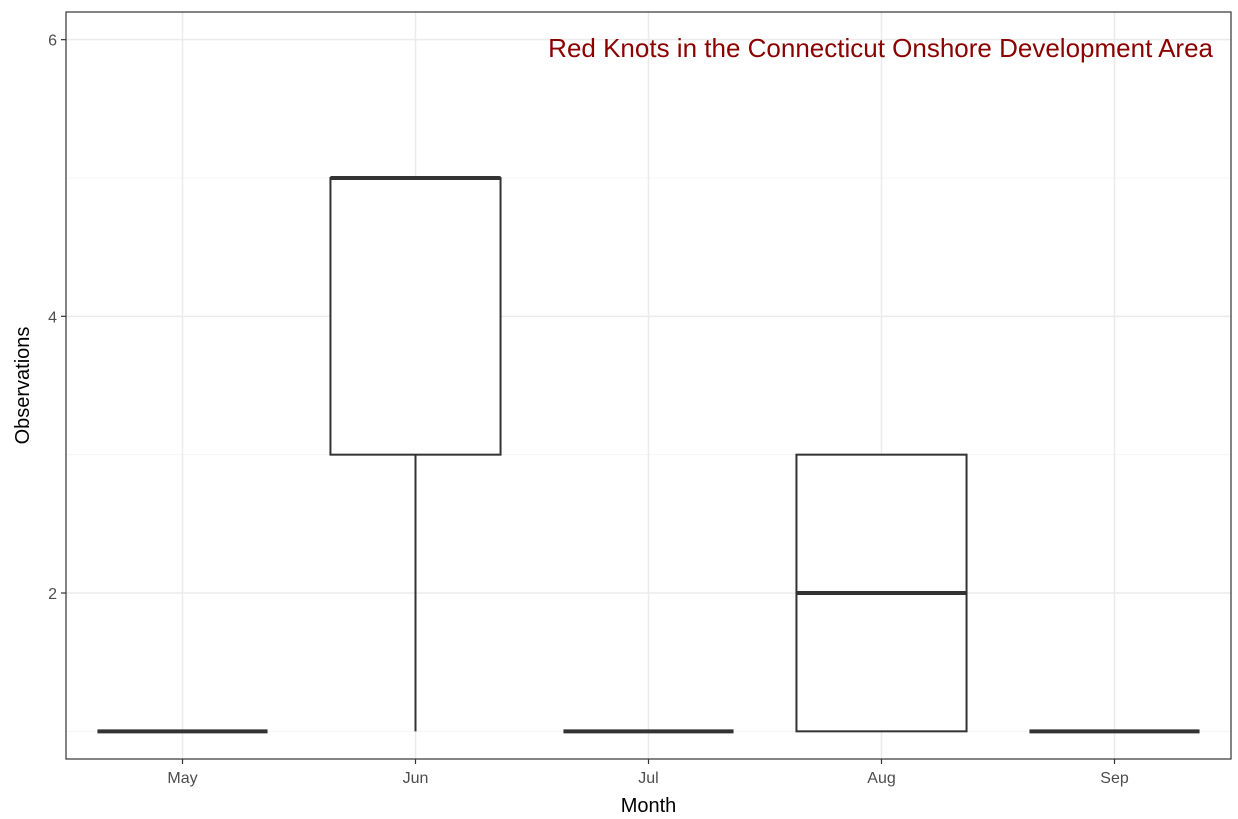 The height and width of the screenshot is (819, 1238). What do you see at coordinates (23, 386) in the screenshot?
I see `y-axis-title: Observations` at bounding box center [23, 386].